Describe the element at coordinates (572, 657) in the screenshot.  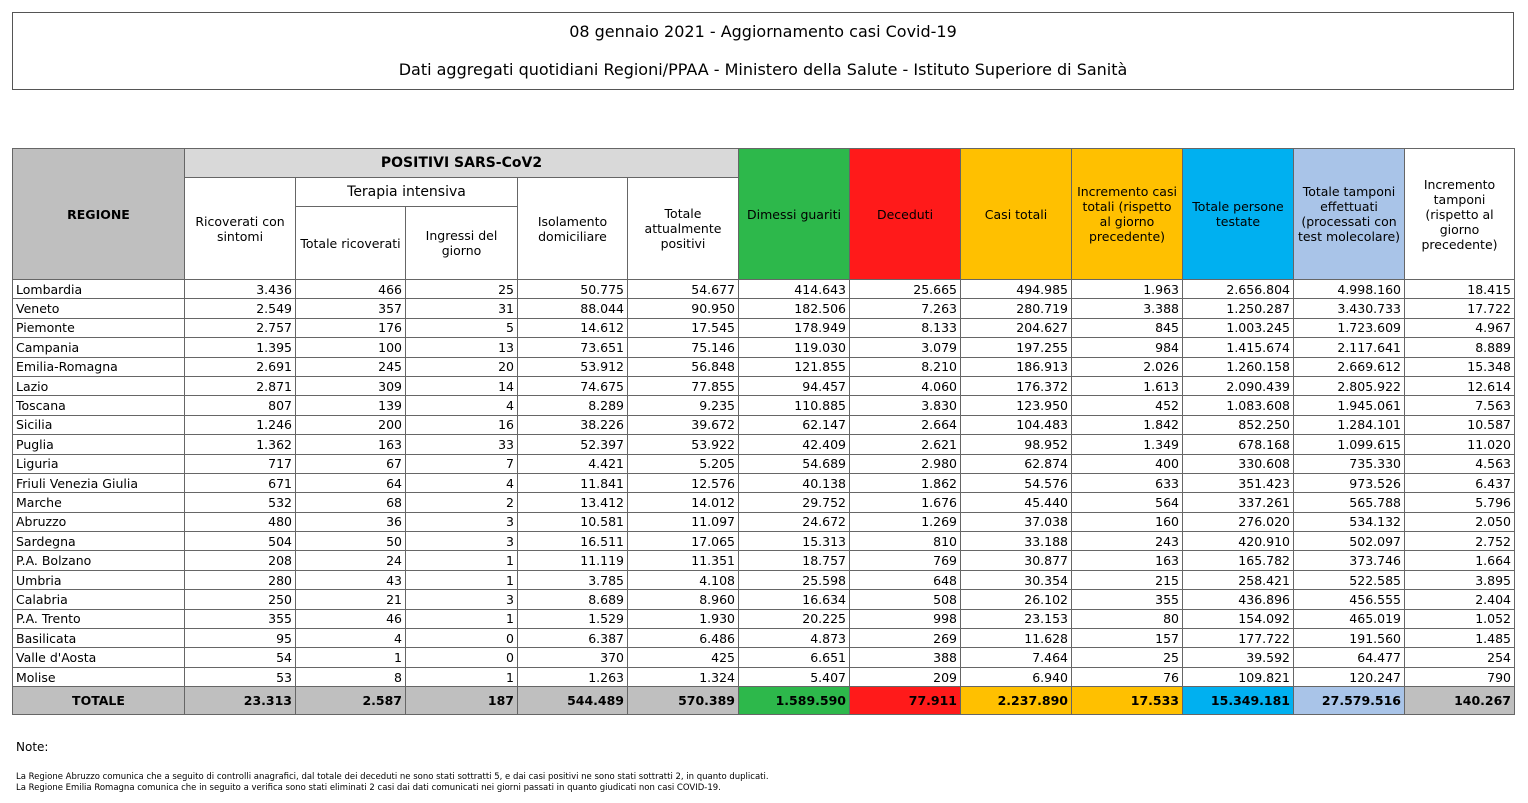
I see `cell: 370` at that location.